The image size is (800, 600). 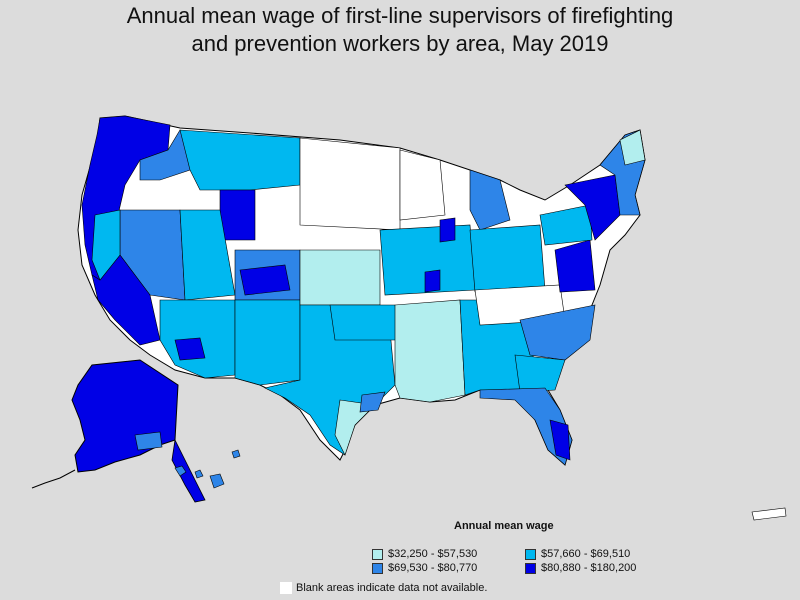 I want to click on legend-item-2: $57,660 - $69,510, so click(x=577, y=554).